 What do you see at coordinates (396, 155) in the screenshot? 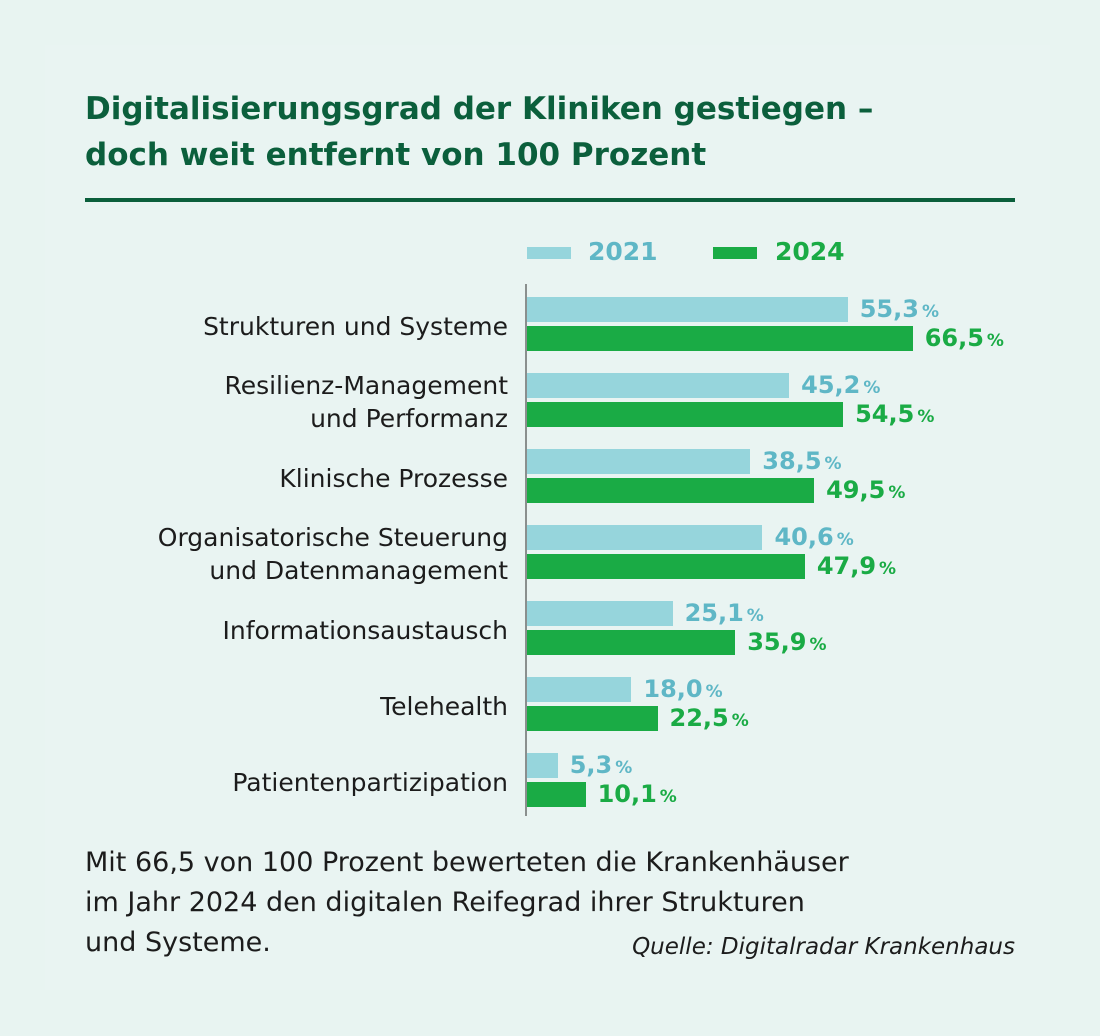
I see `title-line-2: doch weit entfernt von 100 Prozent` at bounding box center [396, 155].